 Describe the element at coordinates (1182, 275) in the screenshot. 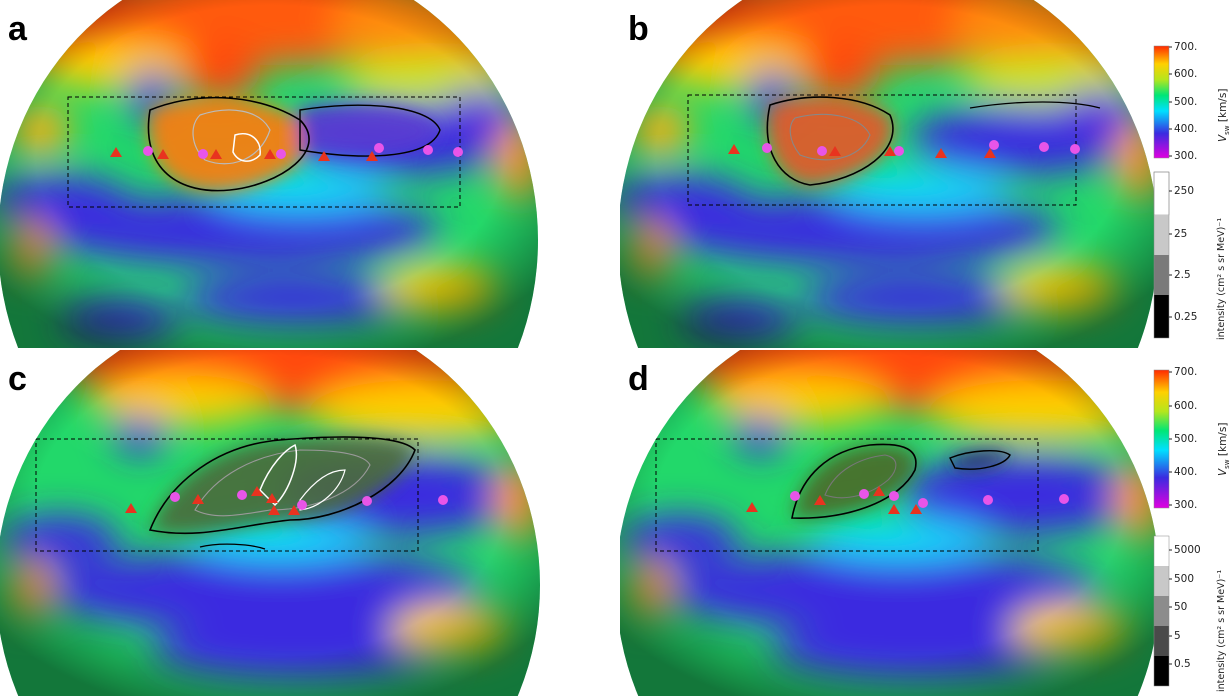

I see `intensity-tick-top-2: 2.5` at that location.